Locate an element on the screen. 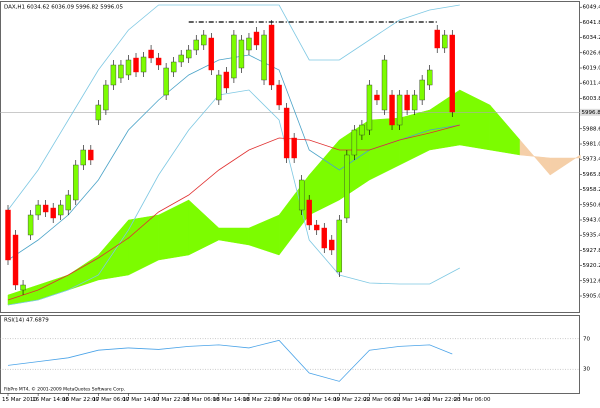 The width and height of the screenshot is (600, 408). x-tick-label: 23 Mar 06:00 is located at coordinates (472, 400).